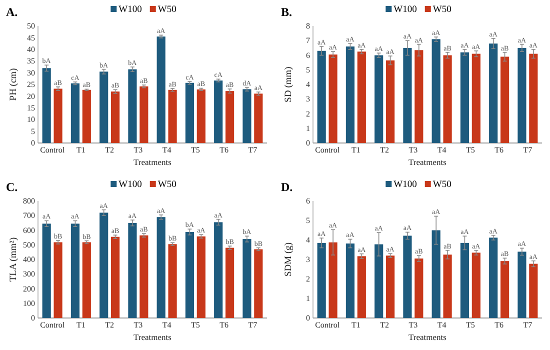 The image size is (550, 350). I want to click on y-axis-title: TLA (mm²), so click(14, 259).